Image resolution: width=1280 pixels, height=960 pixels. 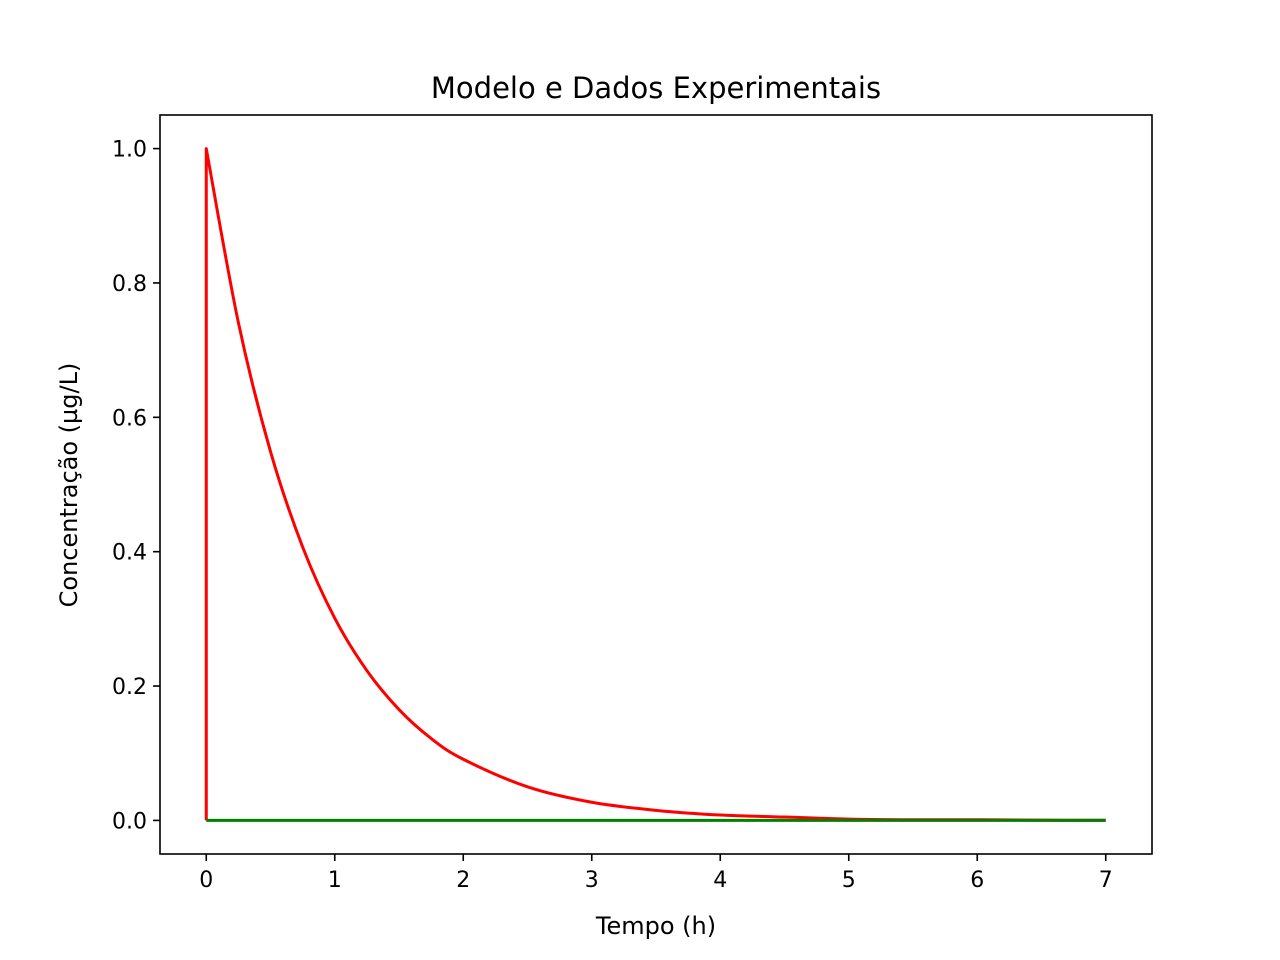 What do you see at coordinates (129, 284) in the screenshot?
I see `y-tick-label: 0.8` at bounding box center [129, 284].